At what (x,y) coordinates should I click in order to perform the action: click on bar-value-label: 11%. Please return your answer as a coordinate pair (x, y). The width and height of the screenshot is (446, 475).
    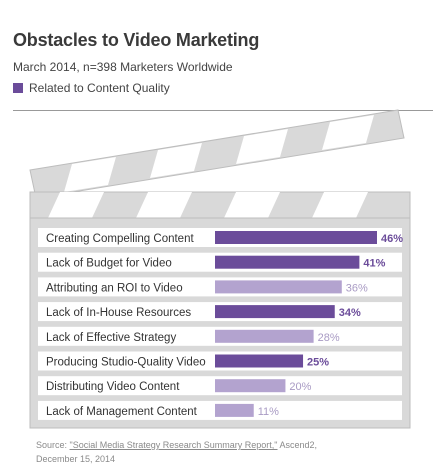
    Looking at the image, I should click on (268, 412).